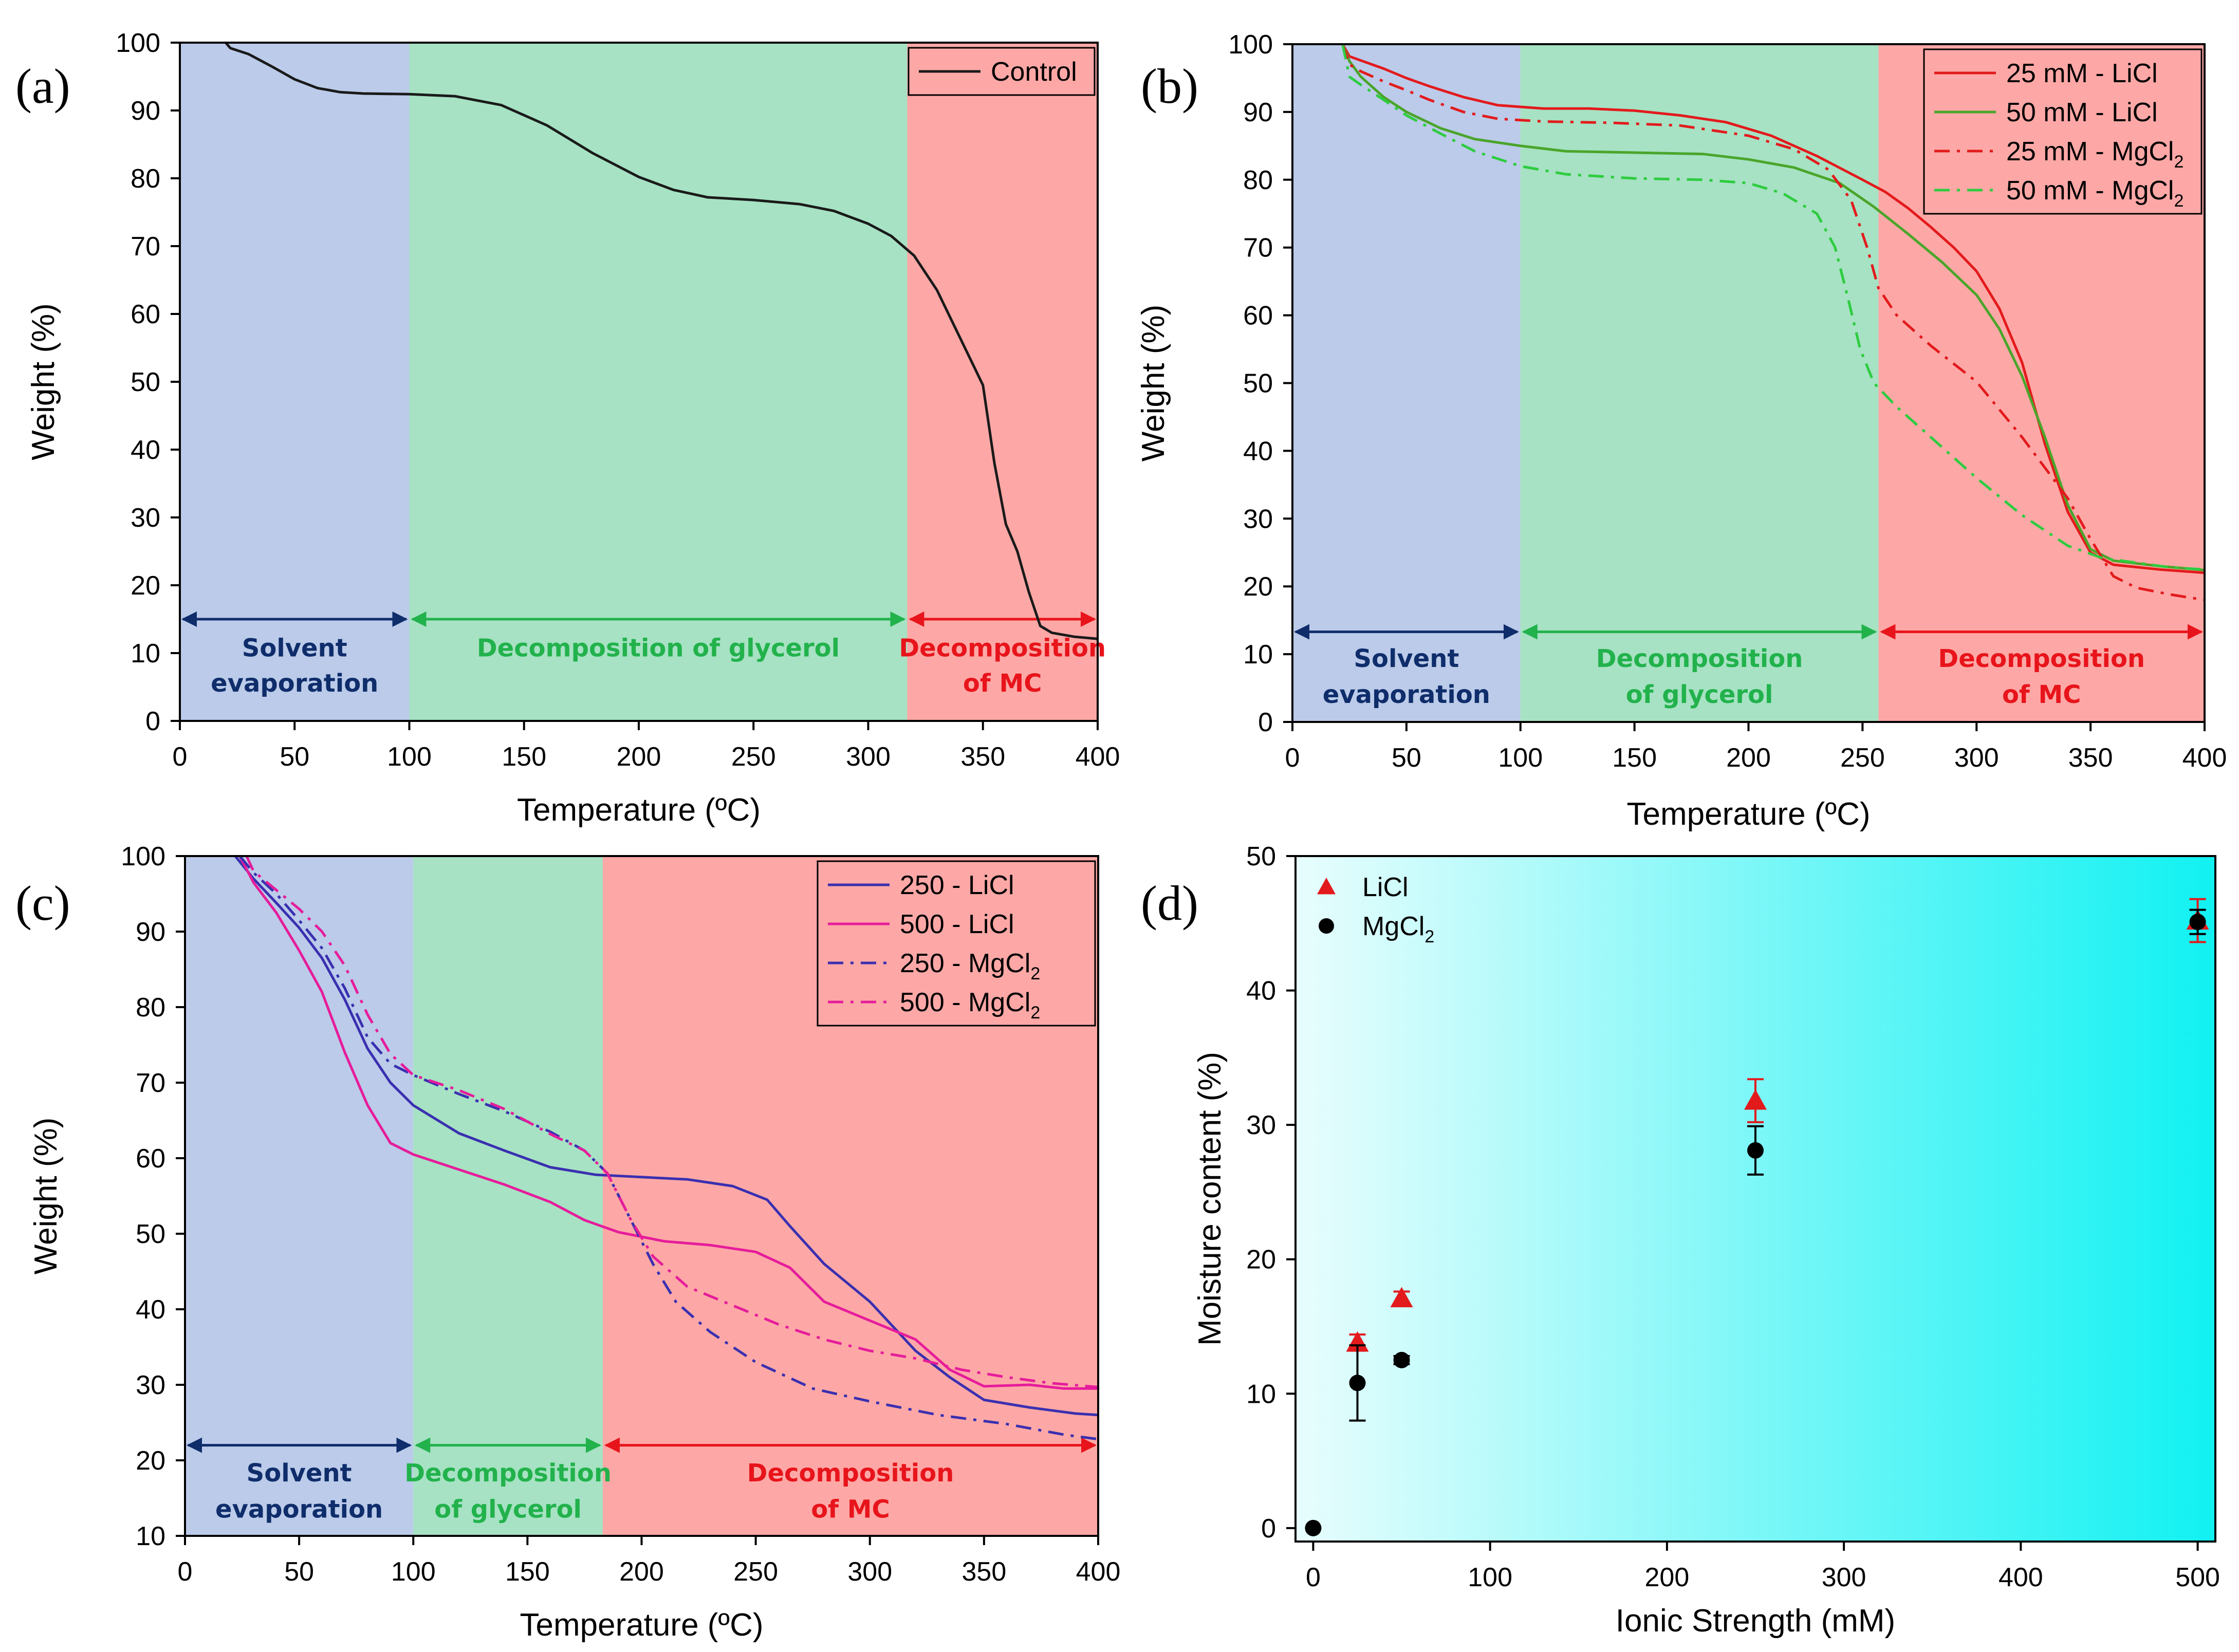 This screenshot has width=2239, height=1652. Describe the element at coordinates (2082, 112) in the screenshot. I see `legend-label: 50 mM - LiCl` at that location.